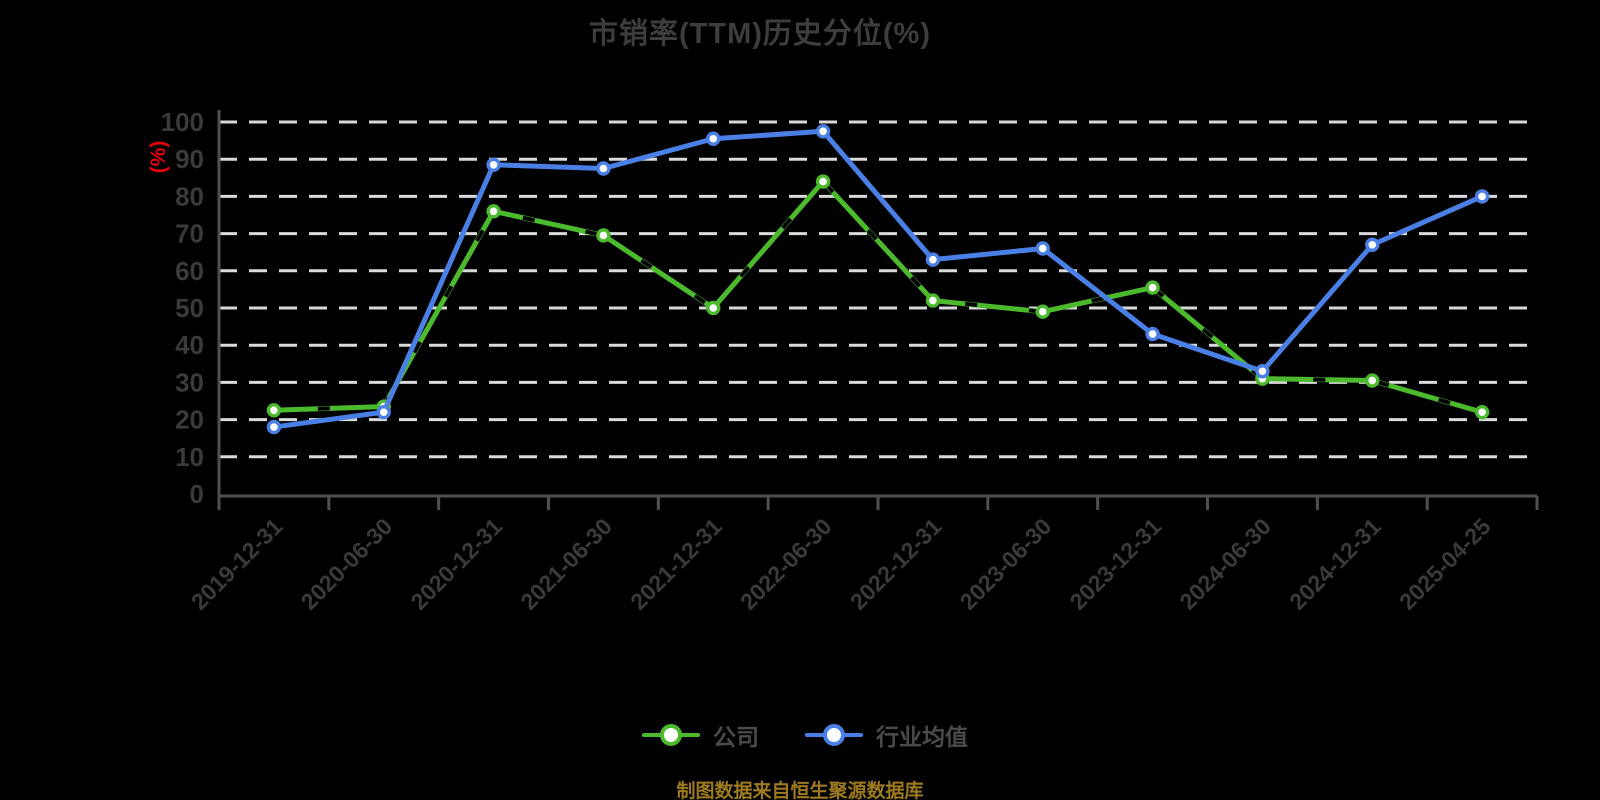  What do you see at coordinates (566, 564) in the screenshot?
I see `x-tick-label: 2021-06-30` at bounding box center [566, 564].